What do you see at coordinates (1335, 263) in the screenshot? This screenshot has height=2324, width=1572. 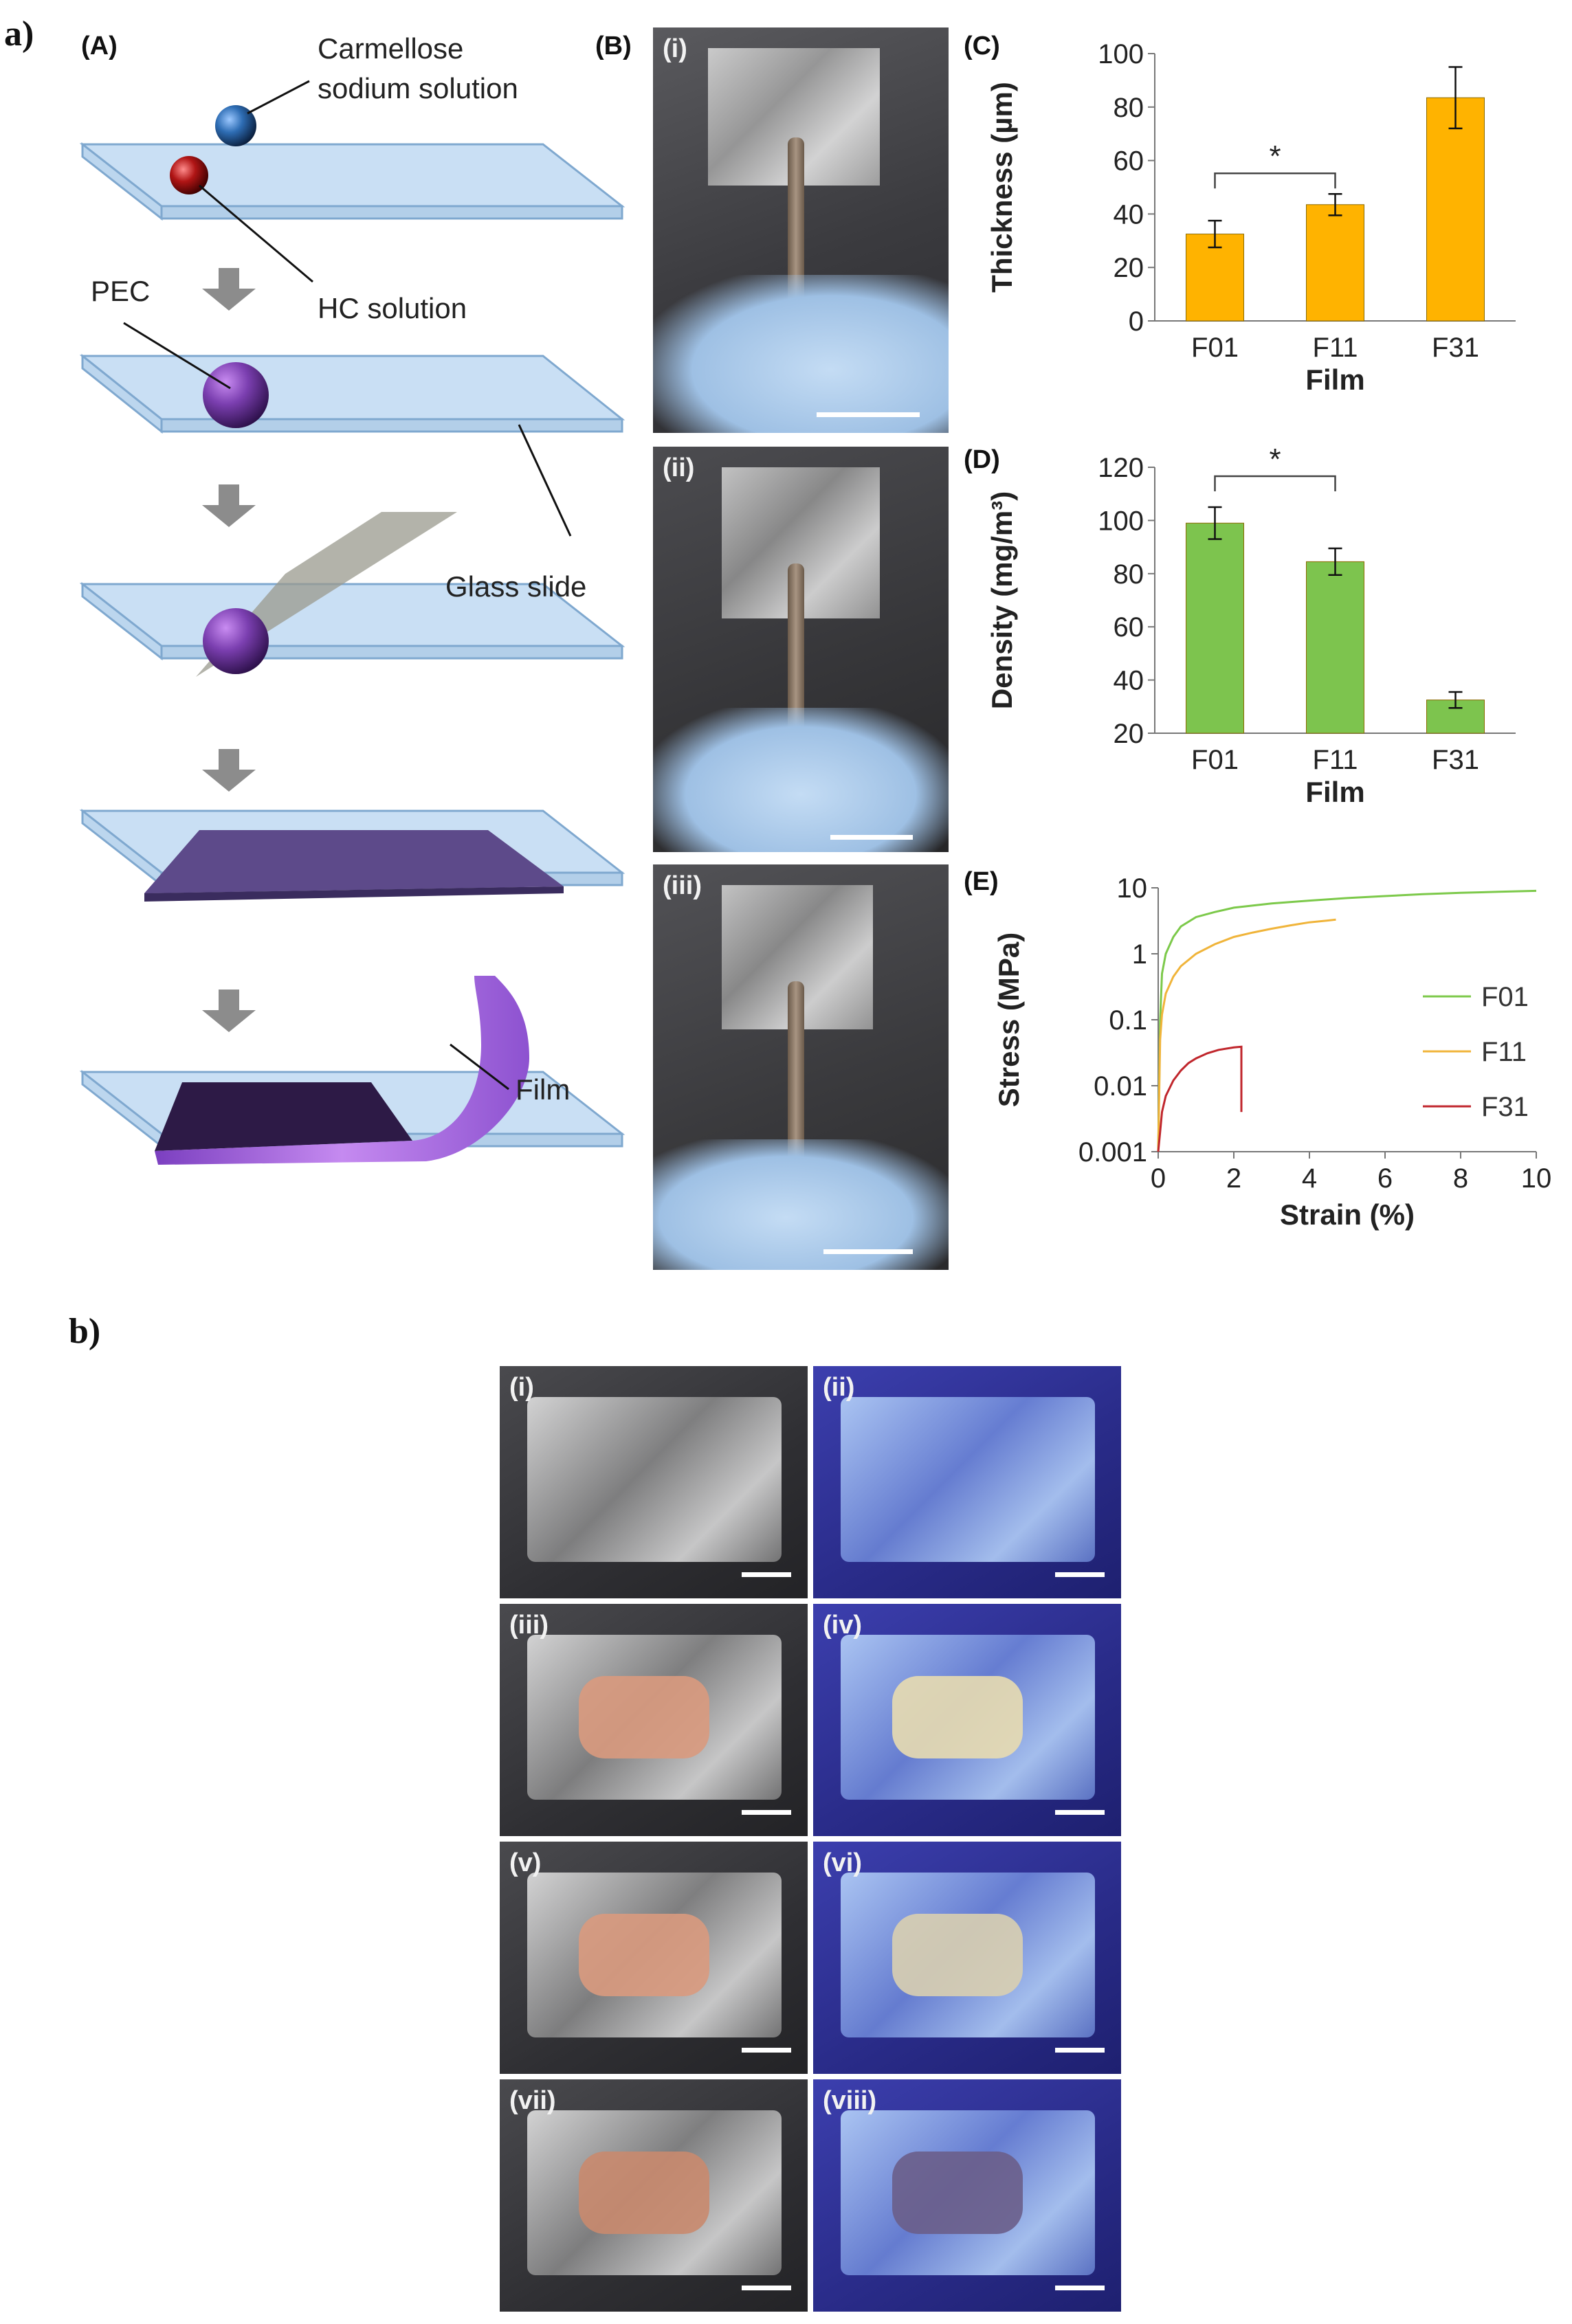 I see `bar-F11` at bounding box center [1335, 263].